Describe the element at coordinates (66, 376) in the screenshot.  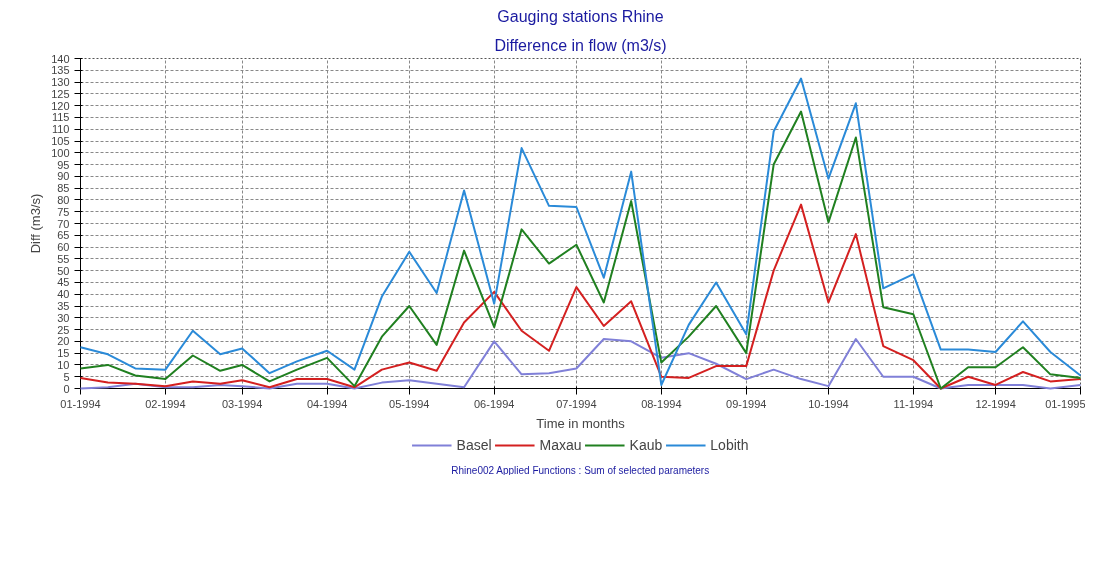
I see `y-tick-label: 5` at that location.